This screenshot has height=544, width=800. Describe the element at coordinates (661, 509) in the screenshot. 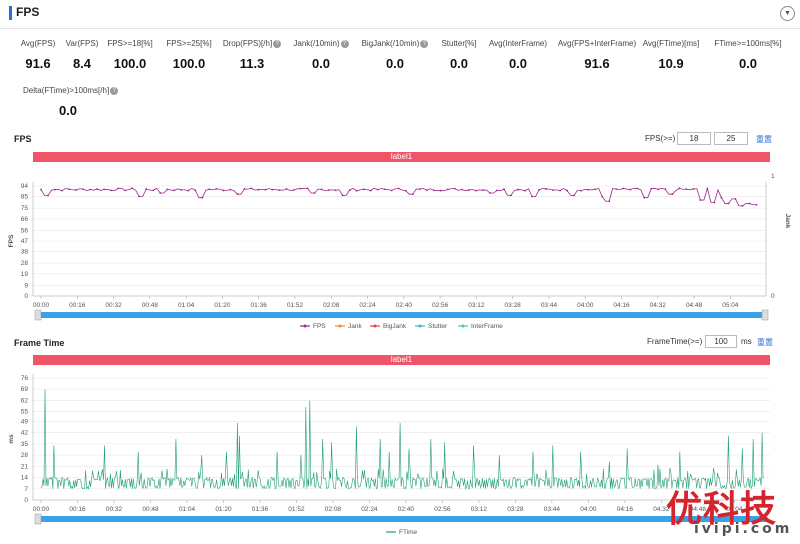

I see `x-tick-label: 04:32` at that location.